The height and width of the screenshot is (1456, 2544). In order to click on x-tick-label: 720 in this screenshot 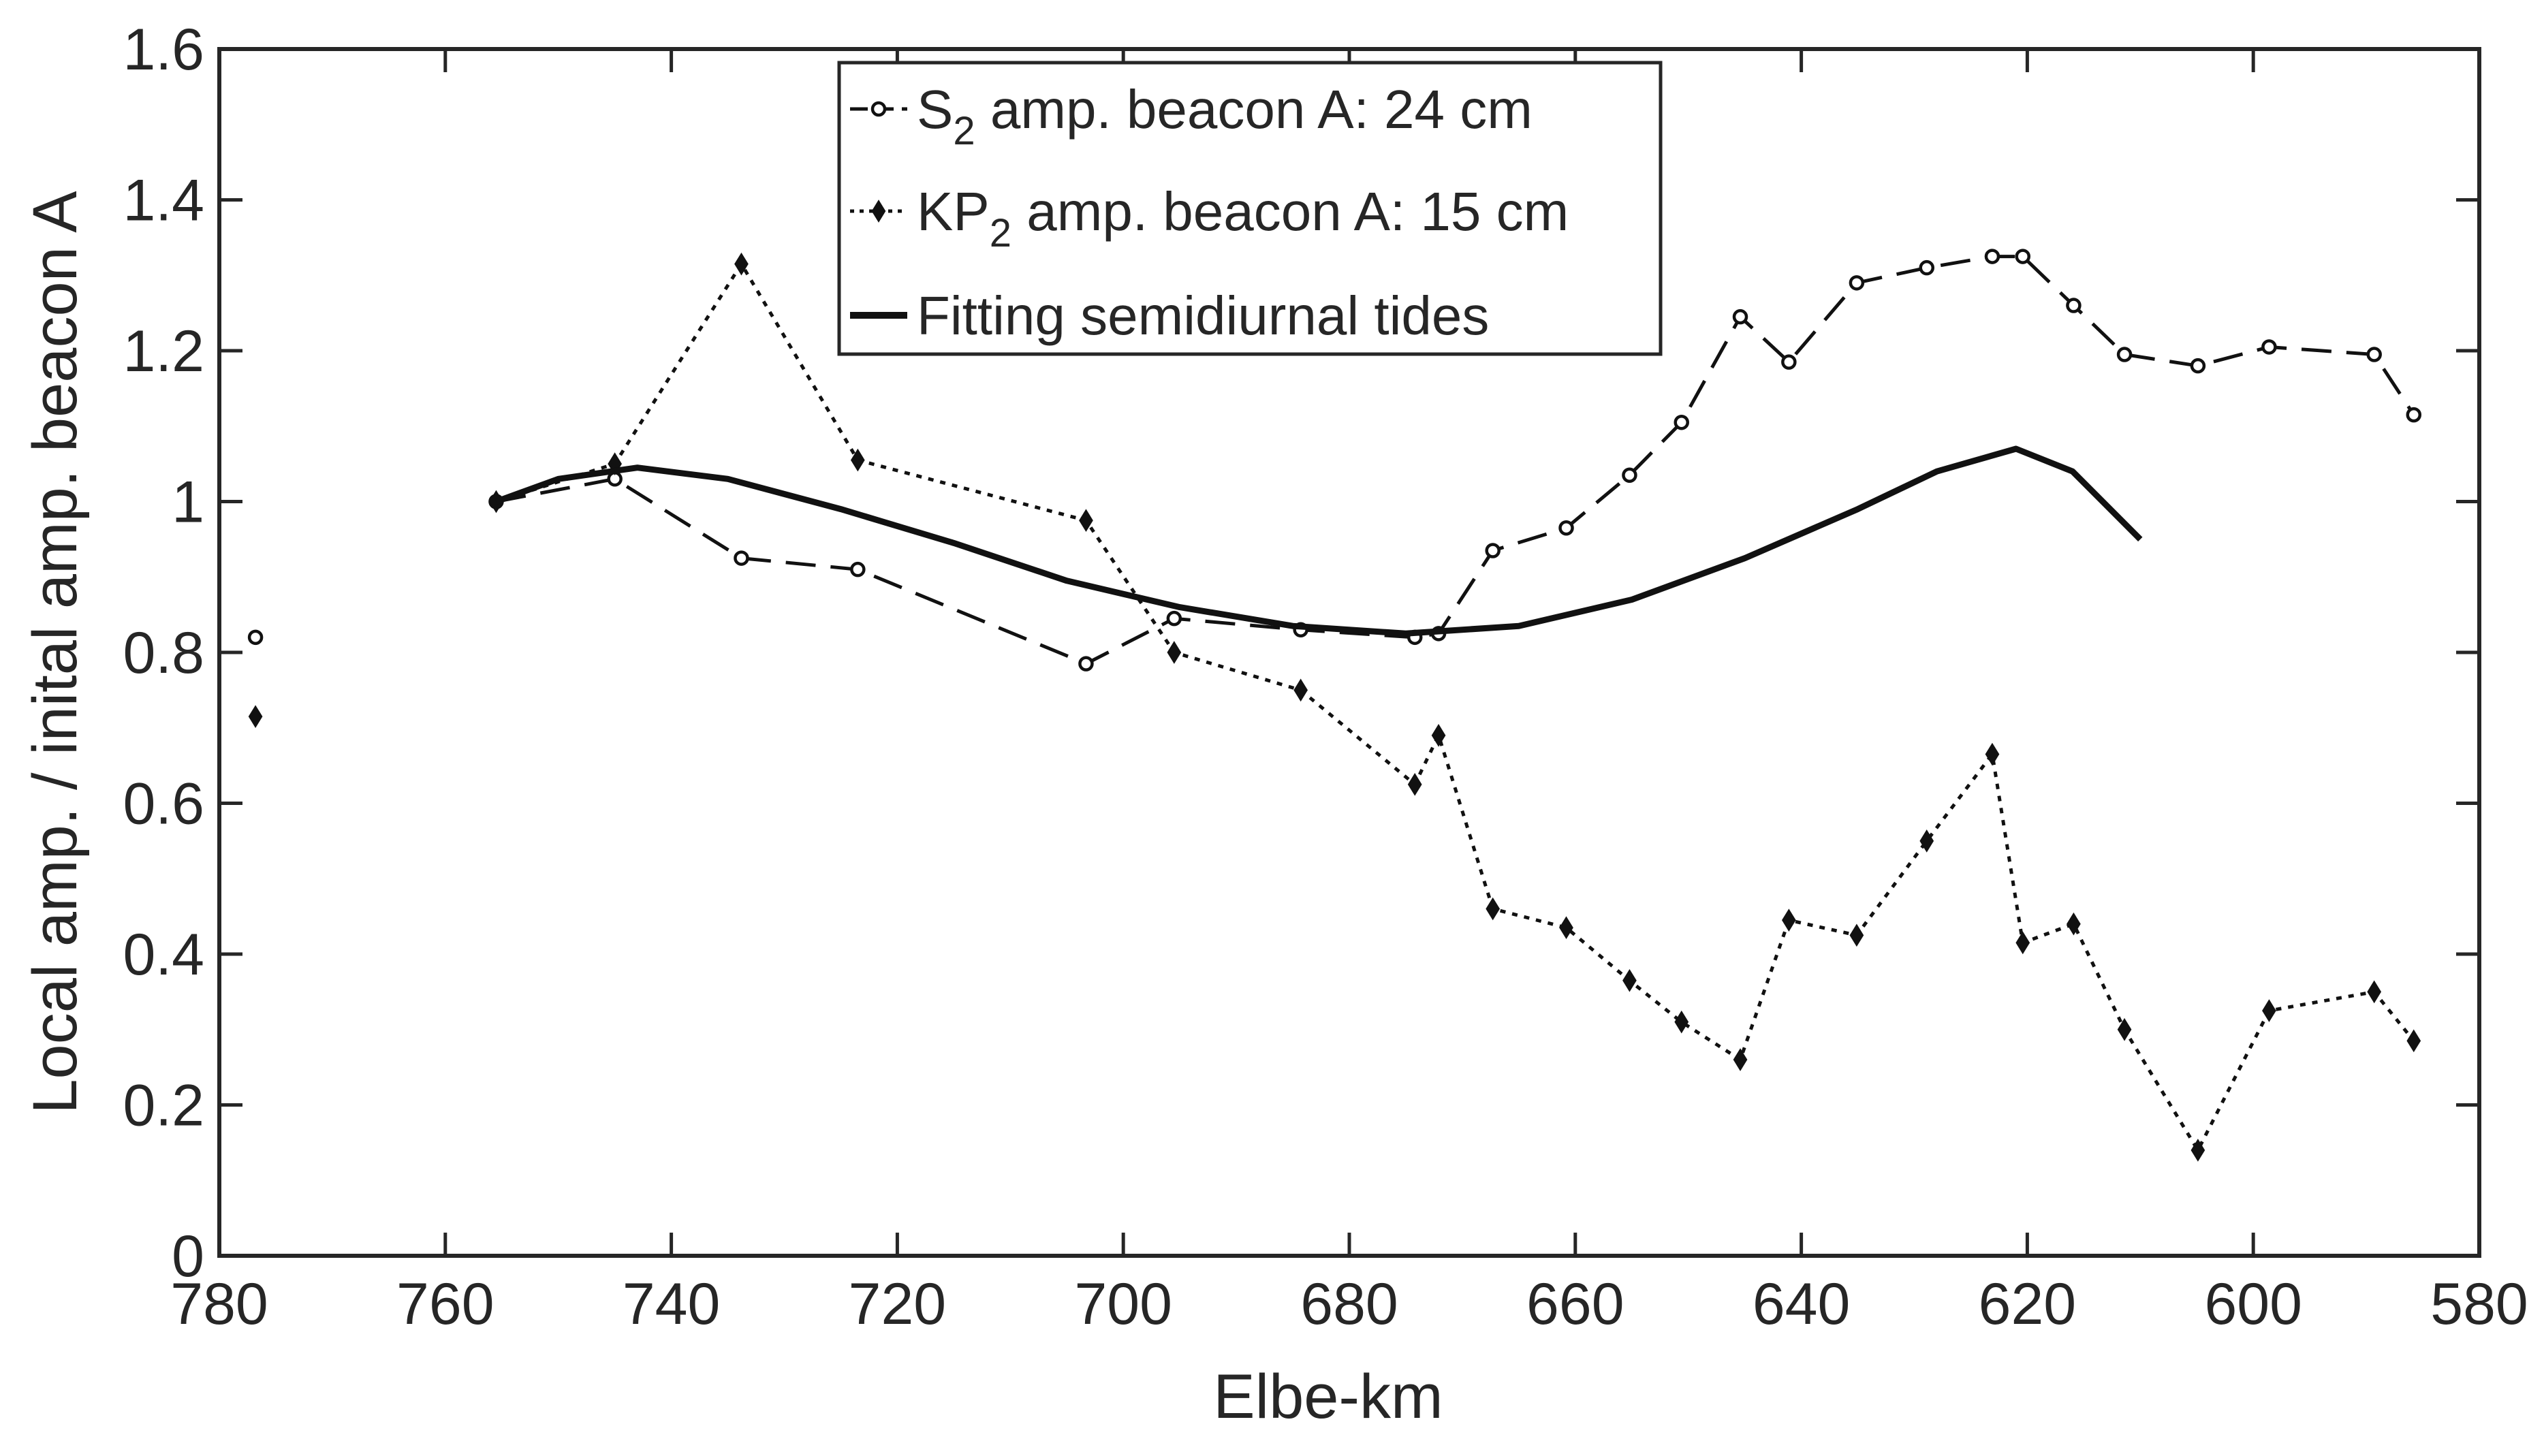, I will do `click(898, 1304)`.